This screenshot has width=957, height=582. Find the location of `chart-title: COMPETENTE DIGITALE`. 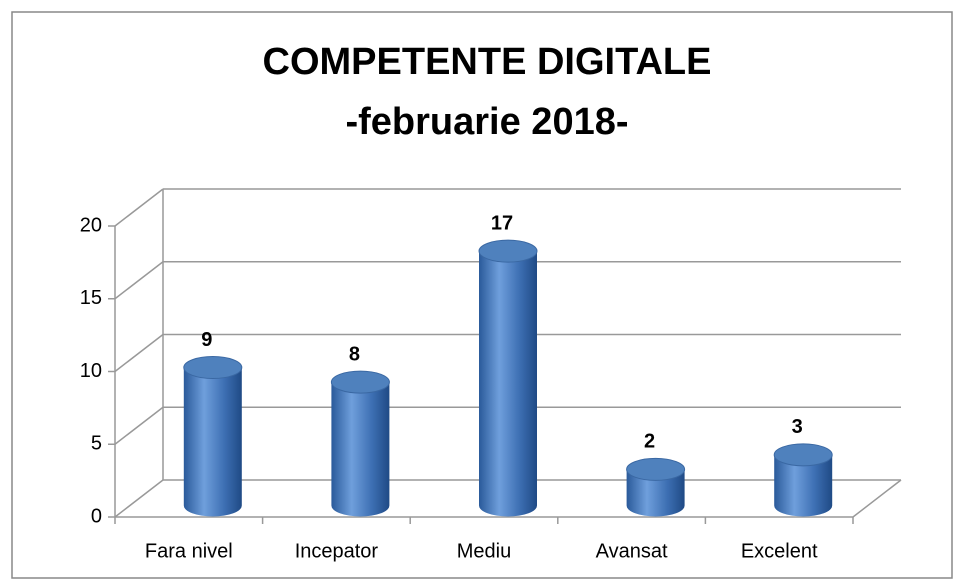

chart-title: COMPETENTE DIGITALE is located at coordinates (487, 62).